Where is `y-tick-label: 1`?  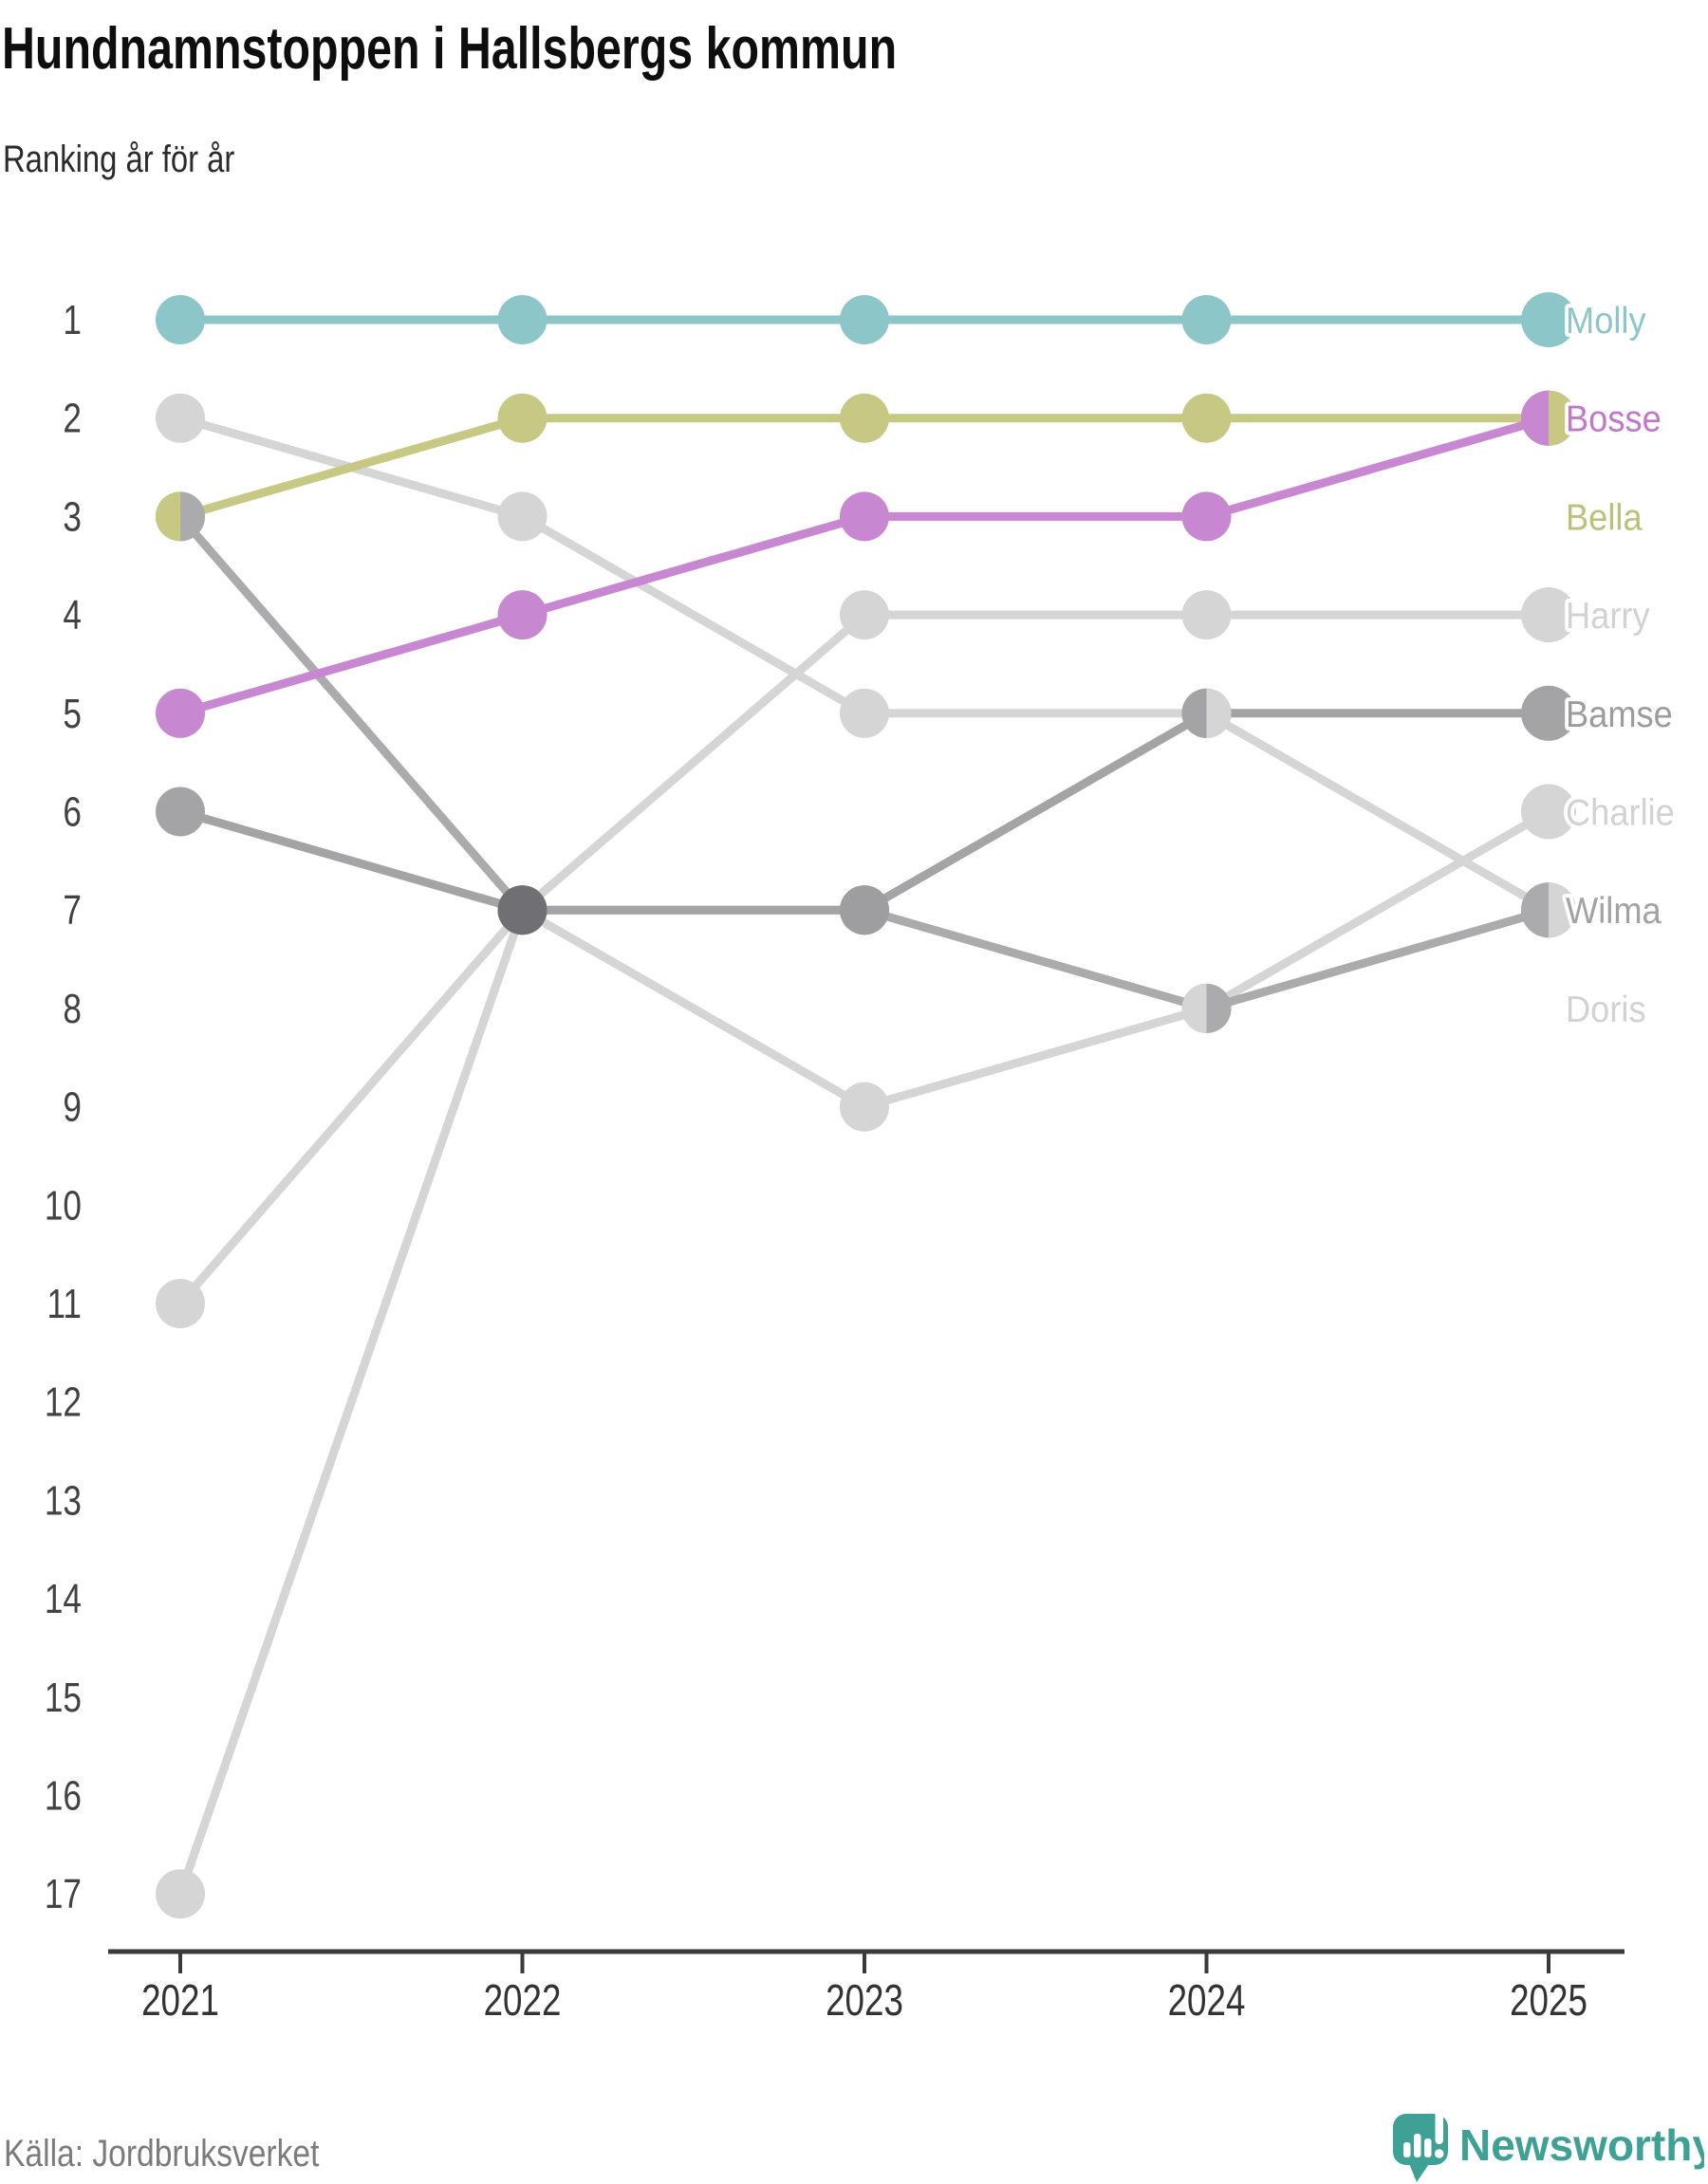
y-tick-label: 1 is located at coordinates (72, 320).